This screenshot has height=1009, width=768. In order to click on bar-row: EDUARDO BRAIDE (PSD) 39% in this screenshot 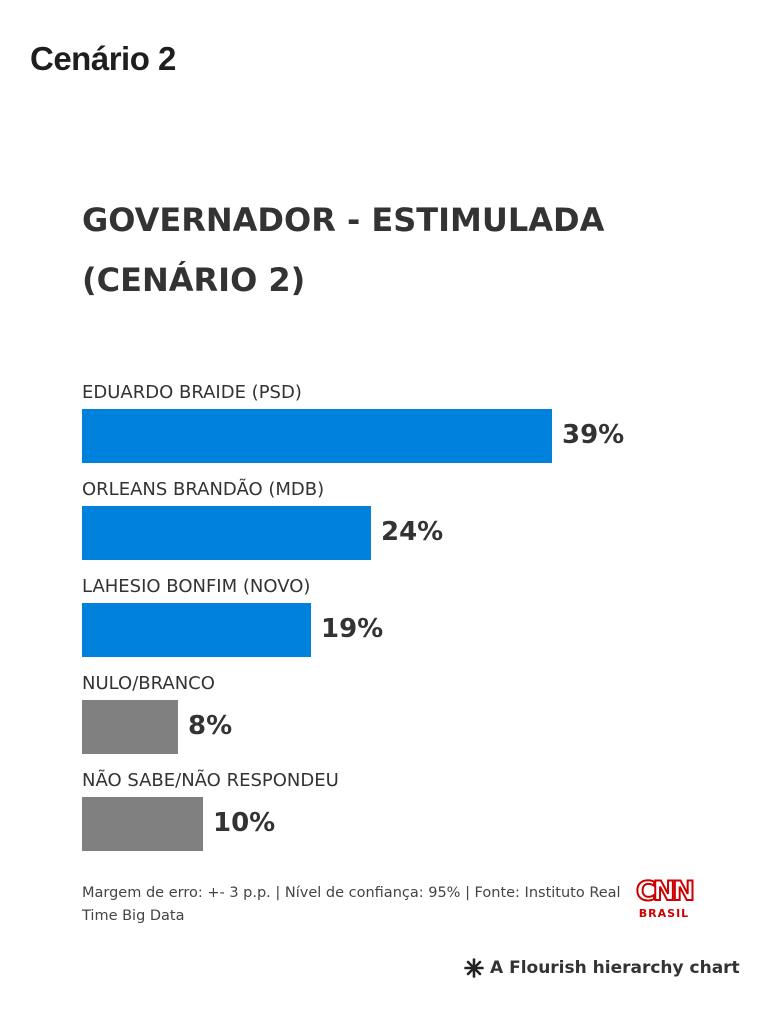, I will do `click(392, 425)`.